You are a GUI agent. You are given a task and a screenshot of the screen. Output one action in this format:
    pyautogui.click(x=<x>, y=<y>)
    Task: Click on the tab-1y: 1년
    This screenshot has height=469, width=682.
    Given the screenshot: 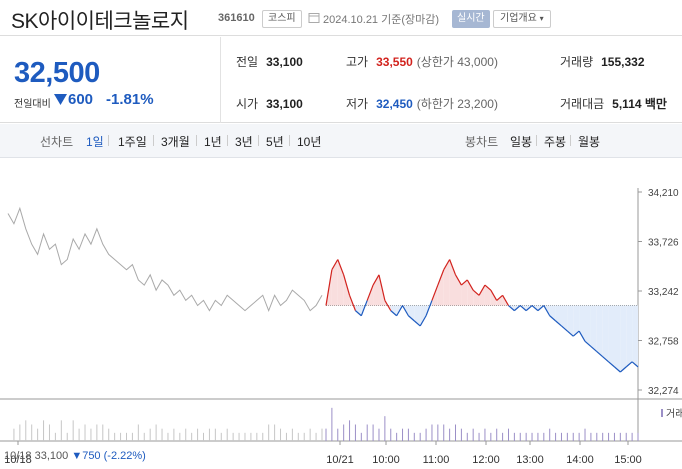 What is the action you would take?
    pyautogui.click(x=213, y=142)
    